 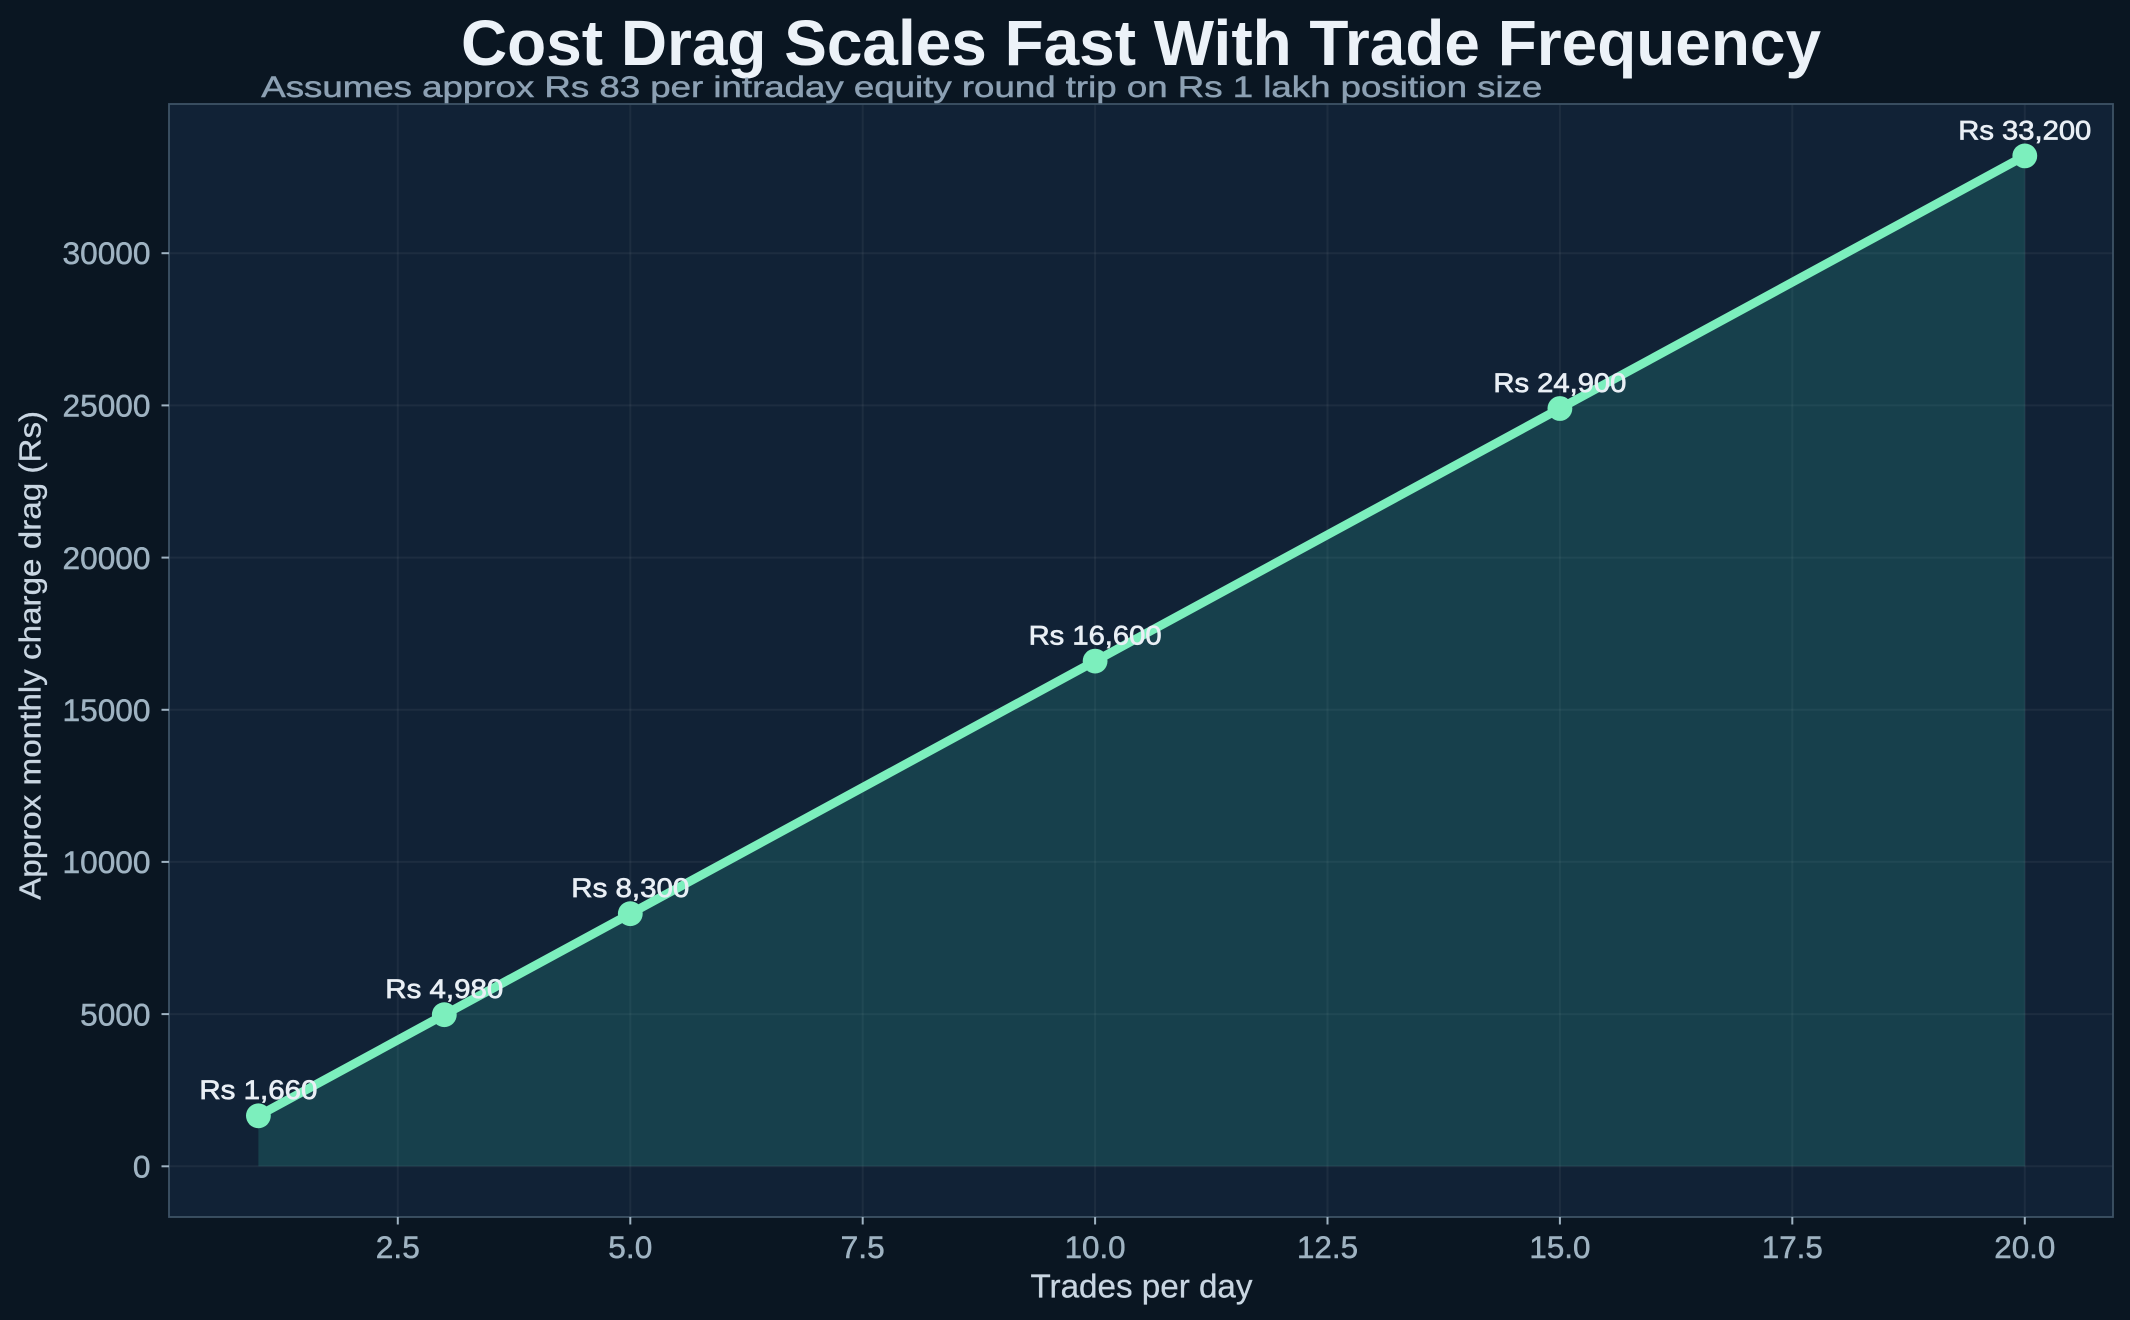 I want to click on svg-text: 5000, so click(x=115, y=1014).